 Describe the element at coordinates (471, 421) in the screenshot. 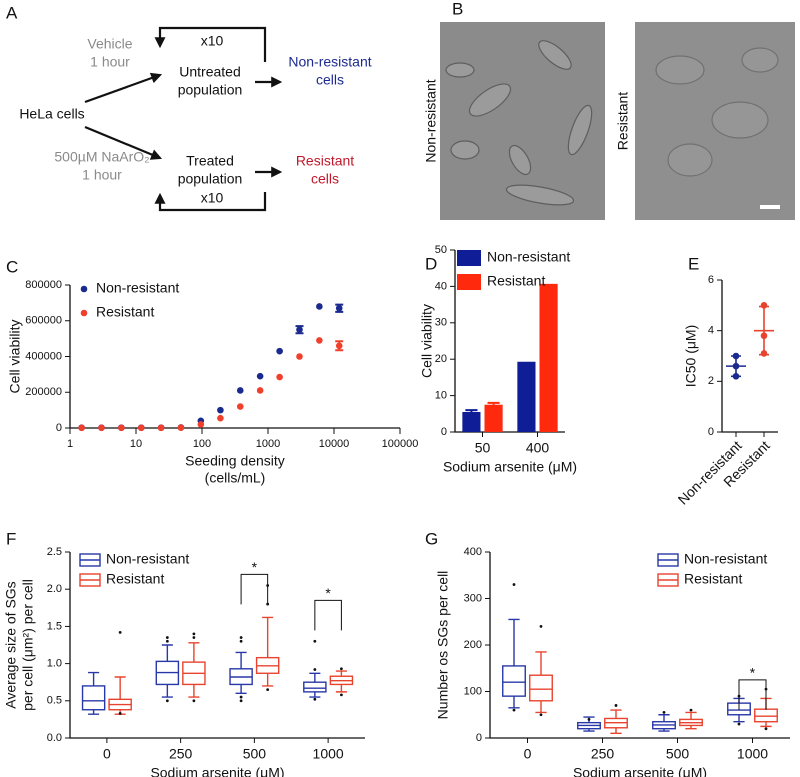

I see `bar` at that location.